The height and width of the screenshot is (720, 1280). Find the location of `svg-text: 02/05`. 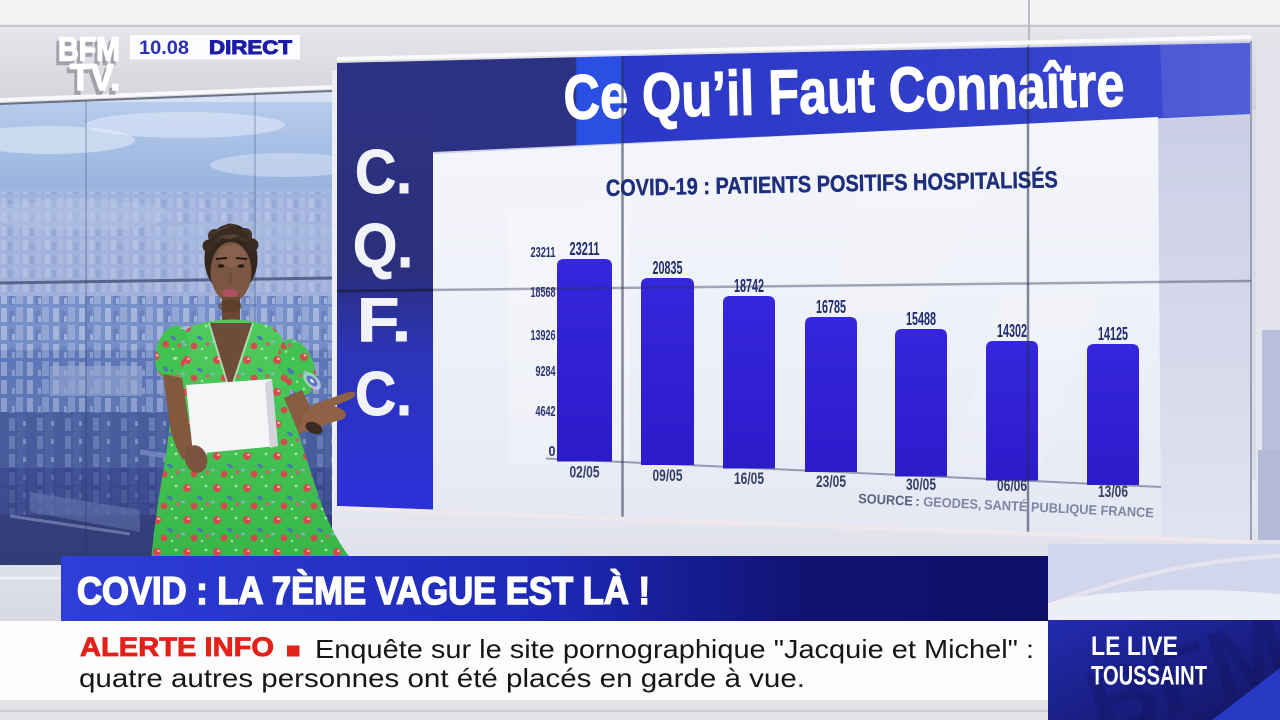

svg-text: 02/05 is located at coordinates (585, 473).